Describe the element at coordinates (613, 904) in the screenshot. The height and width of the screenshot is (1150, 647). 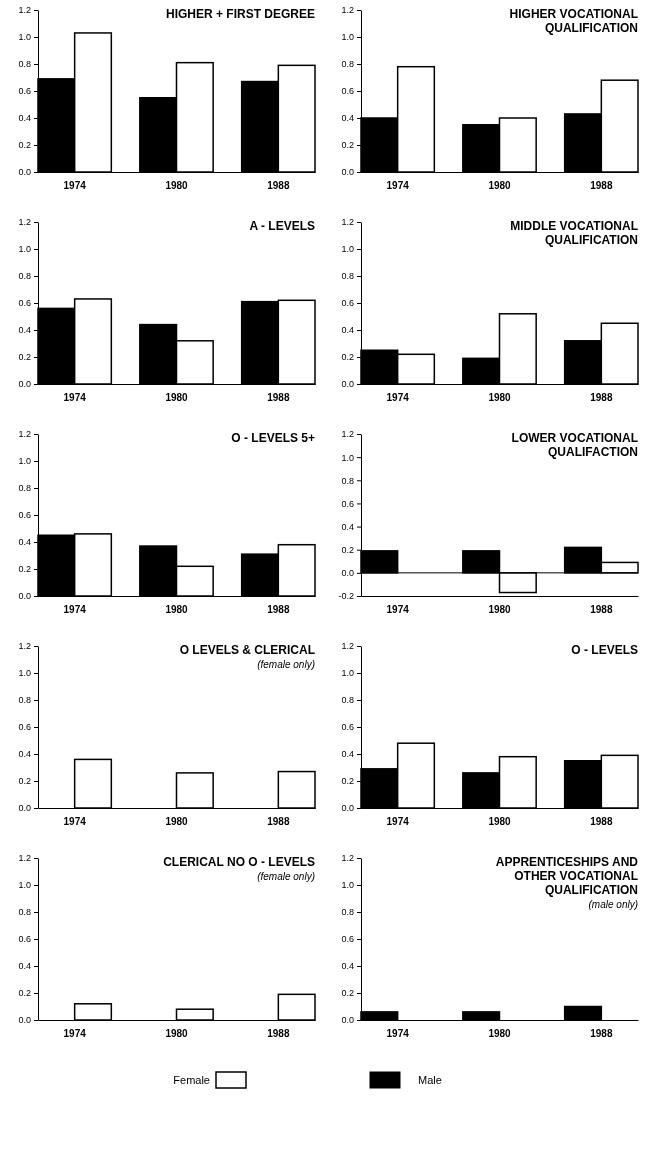
I see `text: (male only)` at that location.